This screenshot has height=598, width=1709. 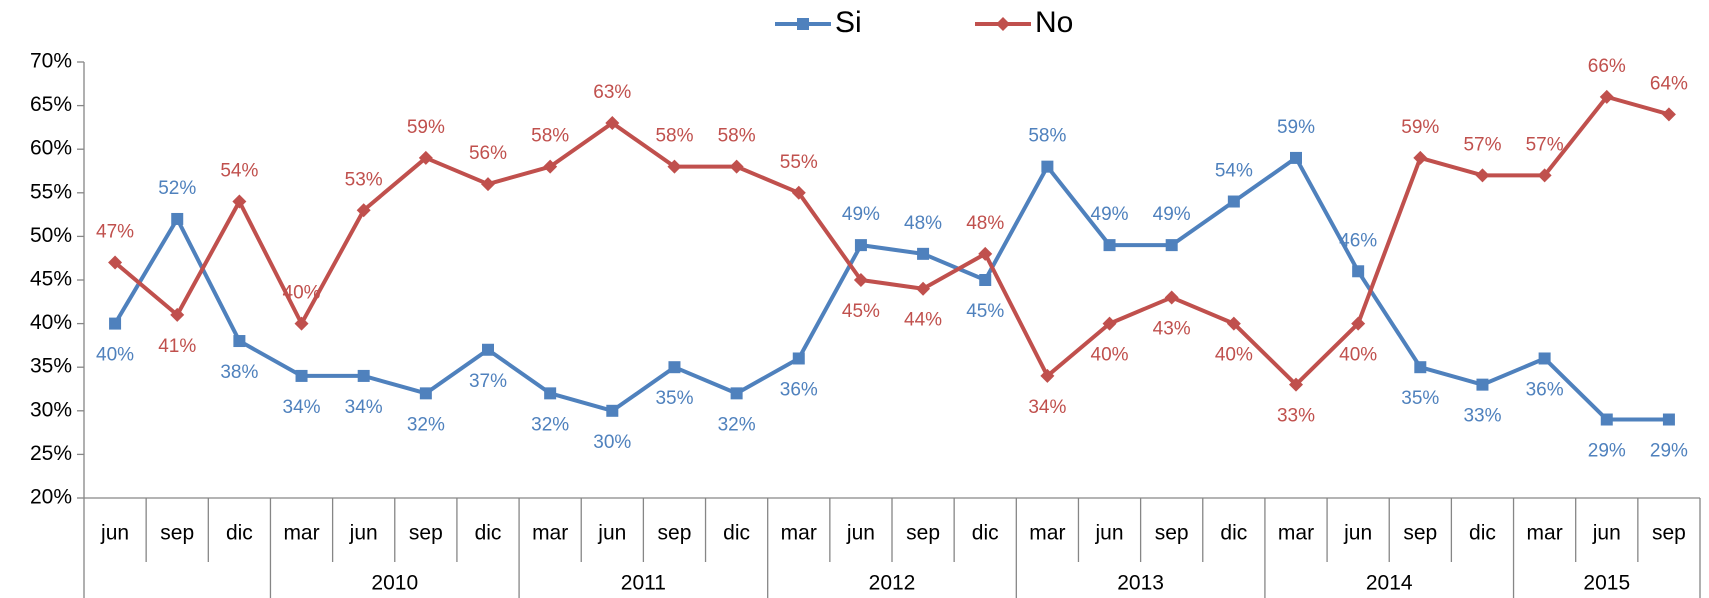 I want to click on data-label: 45%, so click(x=861, y=311).